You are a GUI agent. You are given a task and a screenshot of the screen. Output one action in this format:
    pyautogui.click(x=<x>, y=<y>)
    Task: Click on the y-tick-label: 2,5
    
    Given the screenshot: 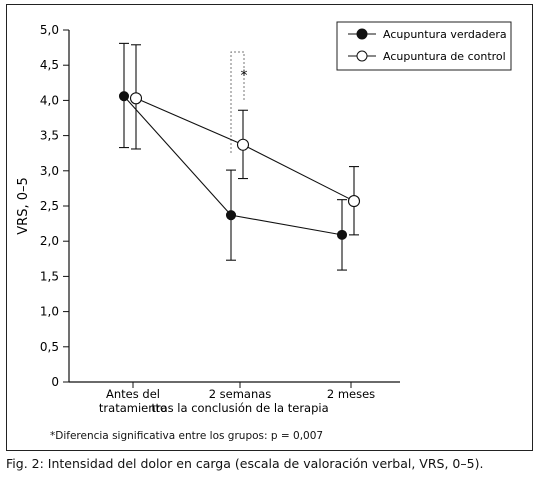 What is the action you would take?
    pyautogui.click(x=49, y=206)
    